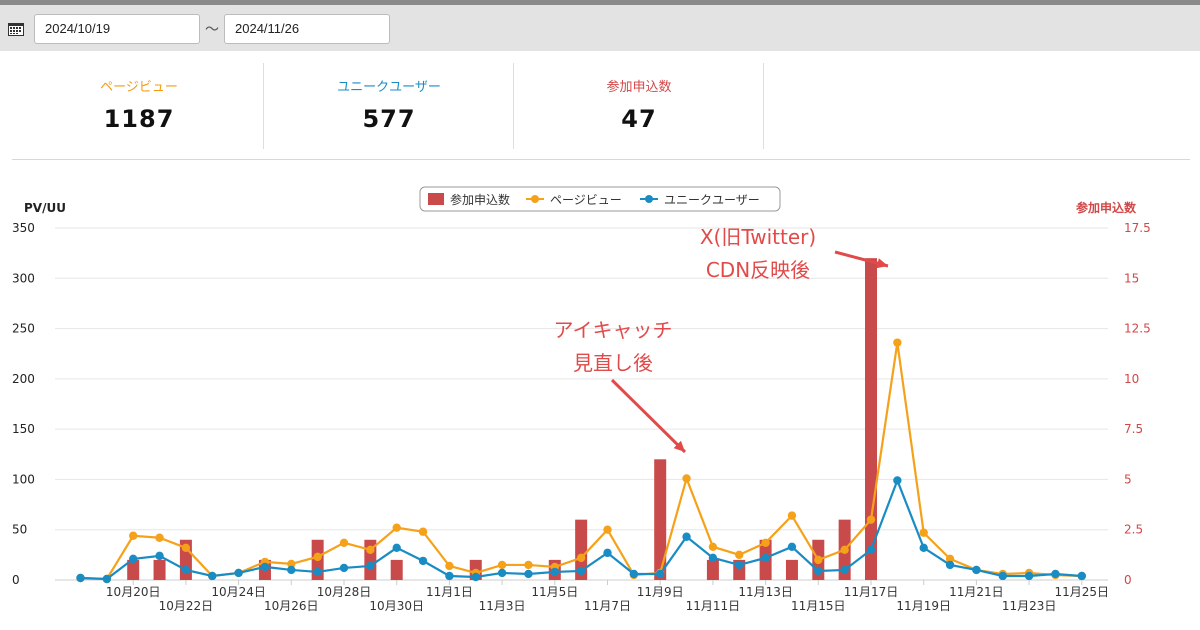 The width and height of the screenshot is (1200, 630). What do you see at coordinates (23, 479) in the screenshot?
I see `y-left-tick-label: 100` at bounding box center [23, 479].